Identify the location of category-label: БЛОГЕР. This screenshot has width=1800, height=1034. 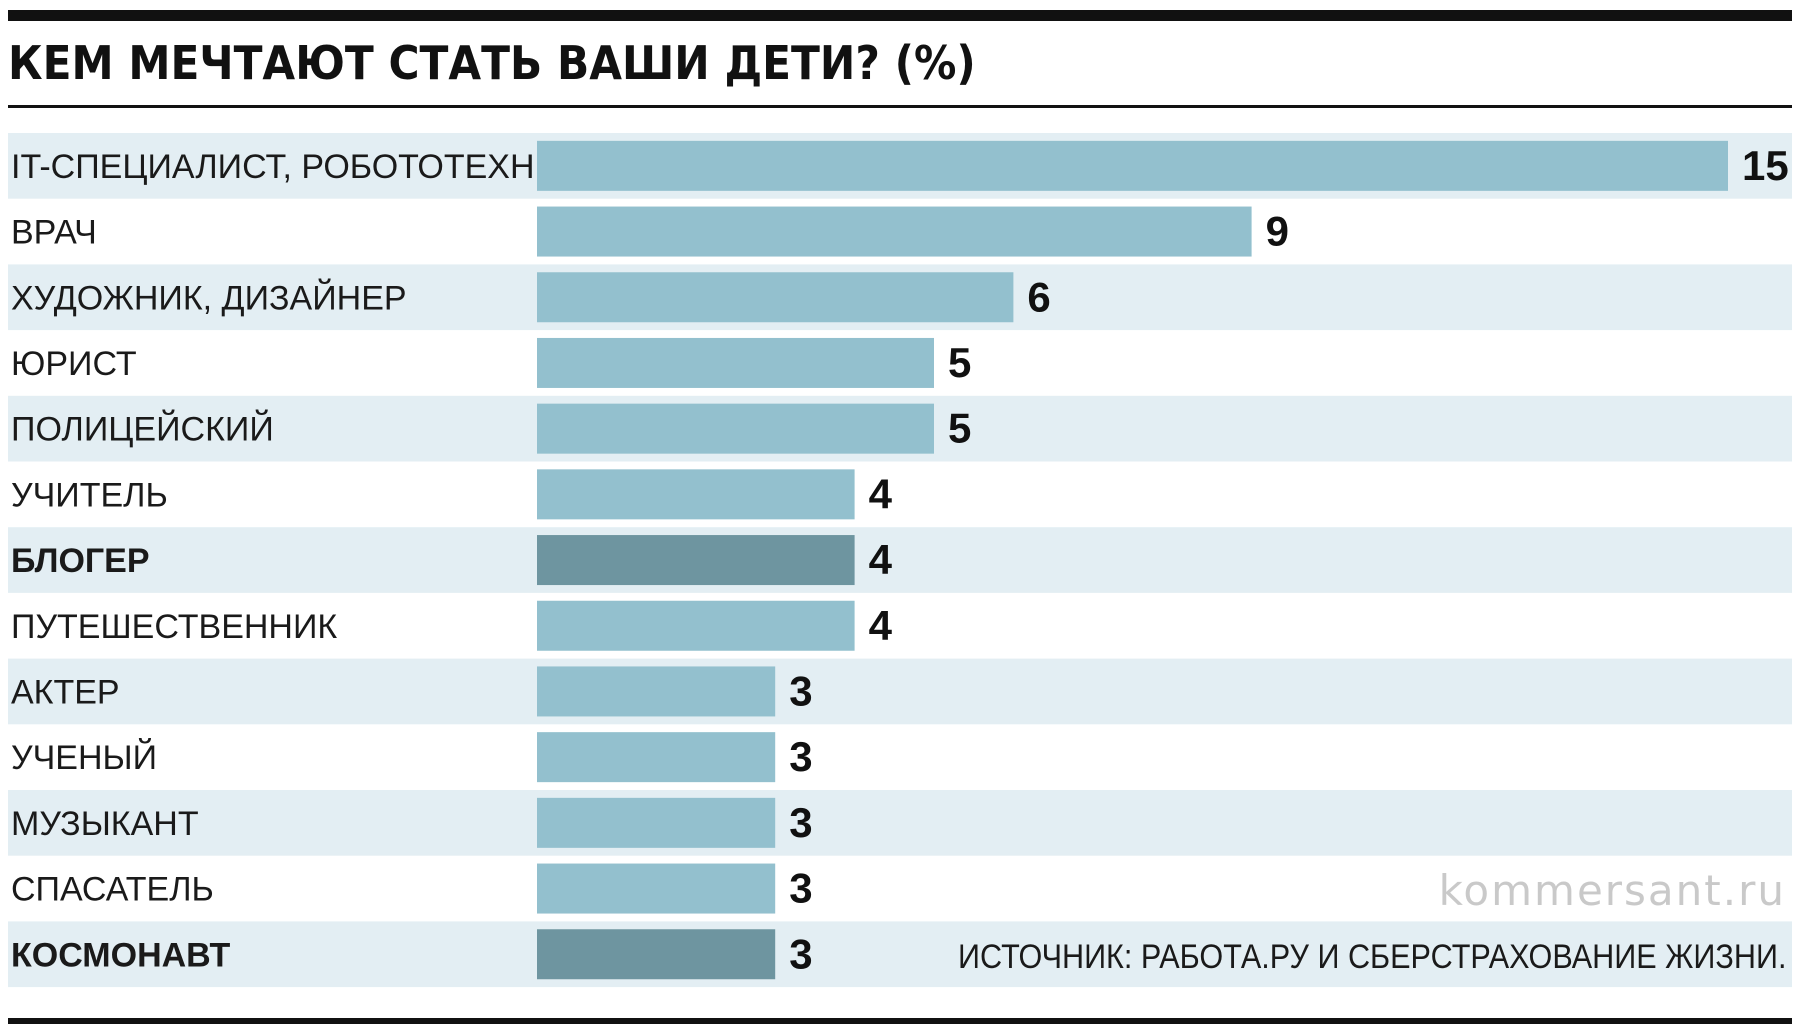
(80, 561).